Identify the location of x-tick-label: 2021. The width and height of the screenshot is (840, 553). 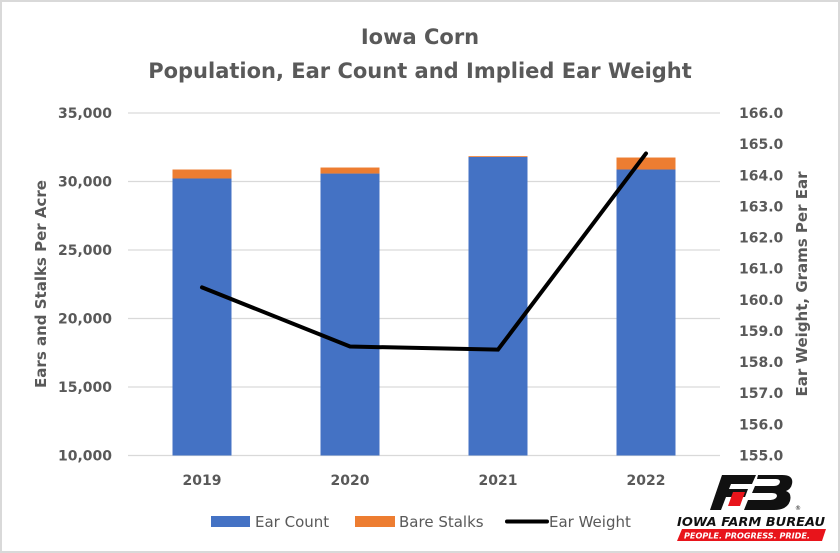
(498, 481).